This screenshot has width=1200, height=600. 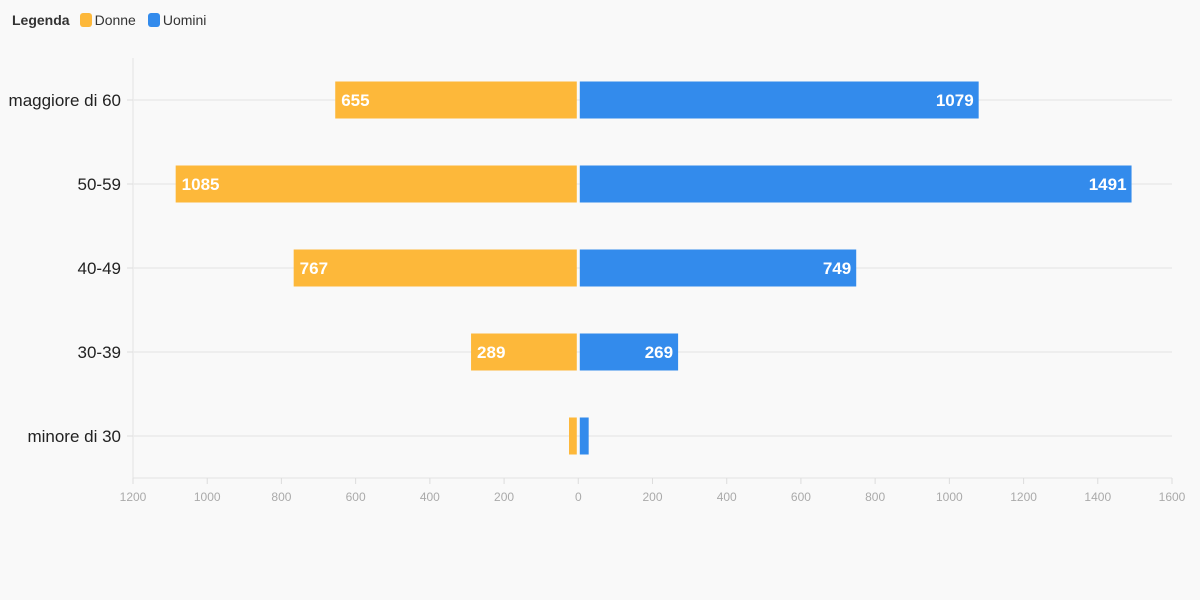 What do you see at coordinates (99, 268) in the screenshot?
I see `category-label: 40-49` at bounding box center [99, 268].